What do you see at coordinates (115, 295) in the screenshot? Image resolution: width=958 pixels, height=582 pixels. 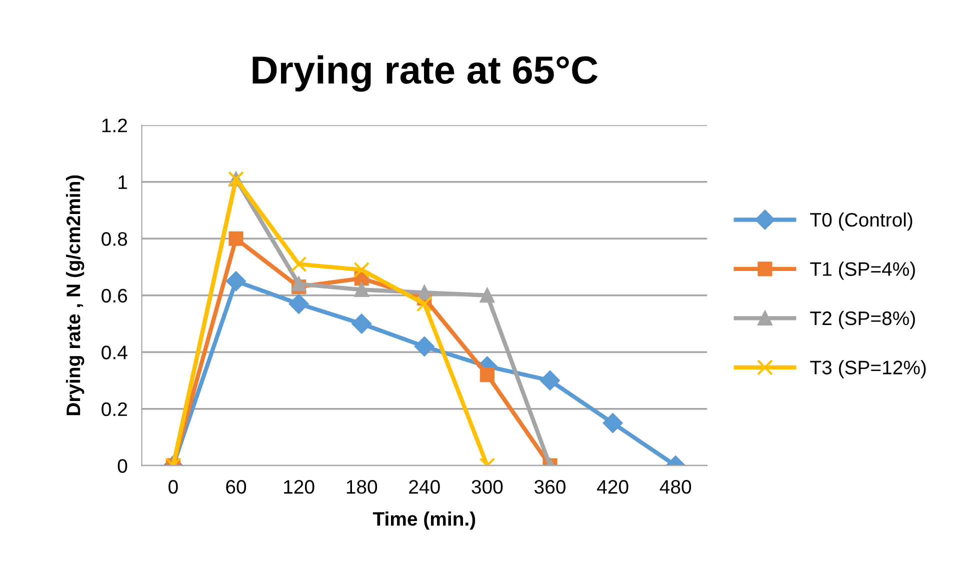 I see `y-tick-label: 0.6` at bounding box center [115, 295].